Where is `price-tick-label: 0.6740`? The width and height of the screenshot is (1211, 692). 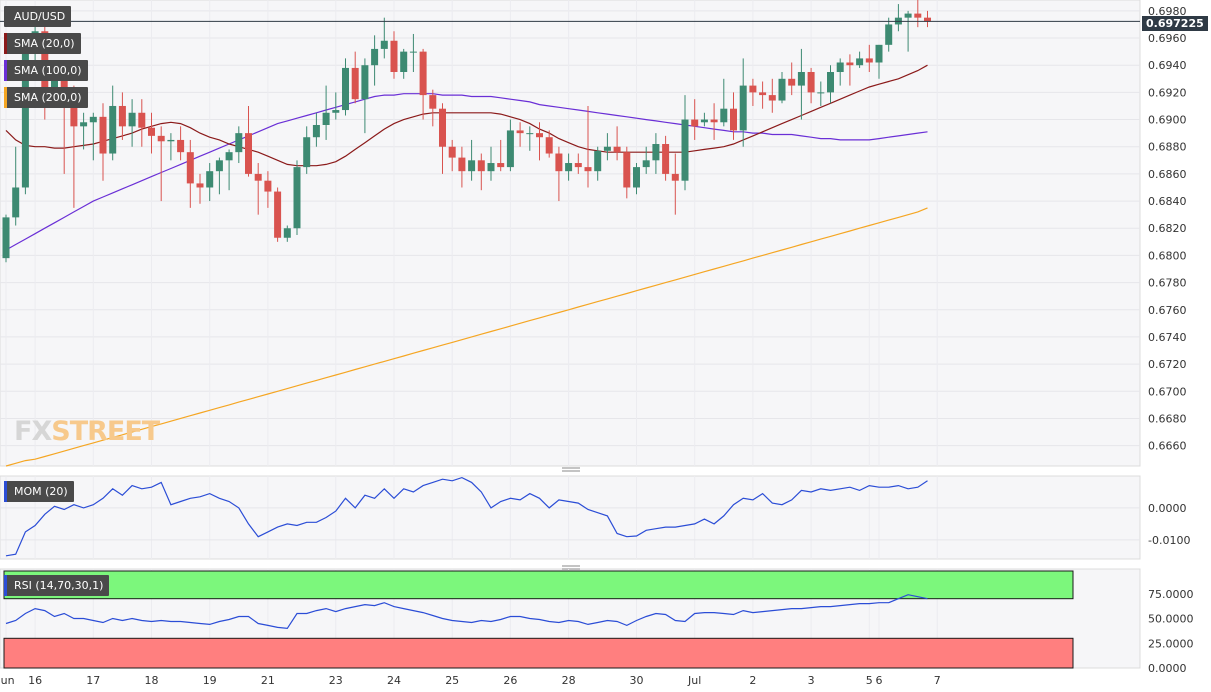 price-tick-label: 0.6740 is located at coordinates (1167, 337).